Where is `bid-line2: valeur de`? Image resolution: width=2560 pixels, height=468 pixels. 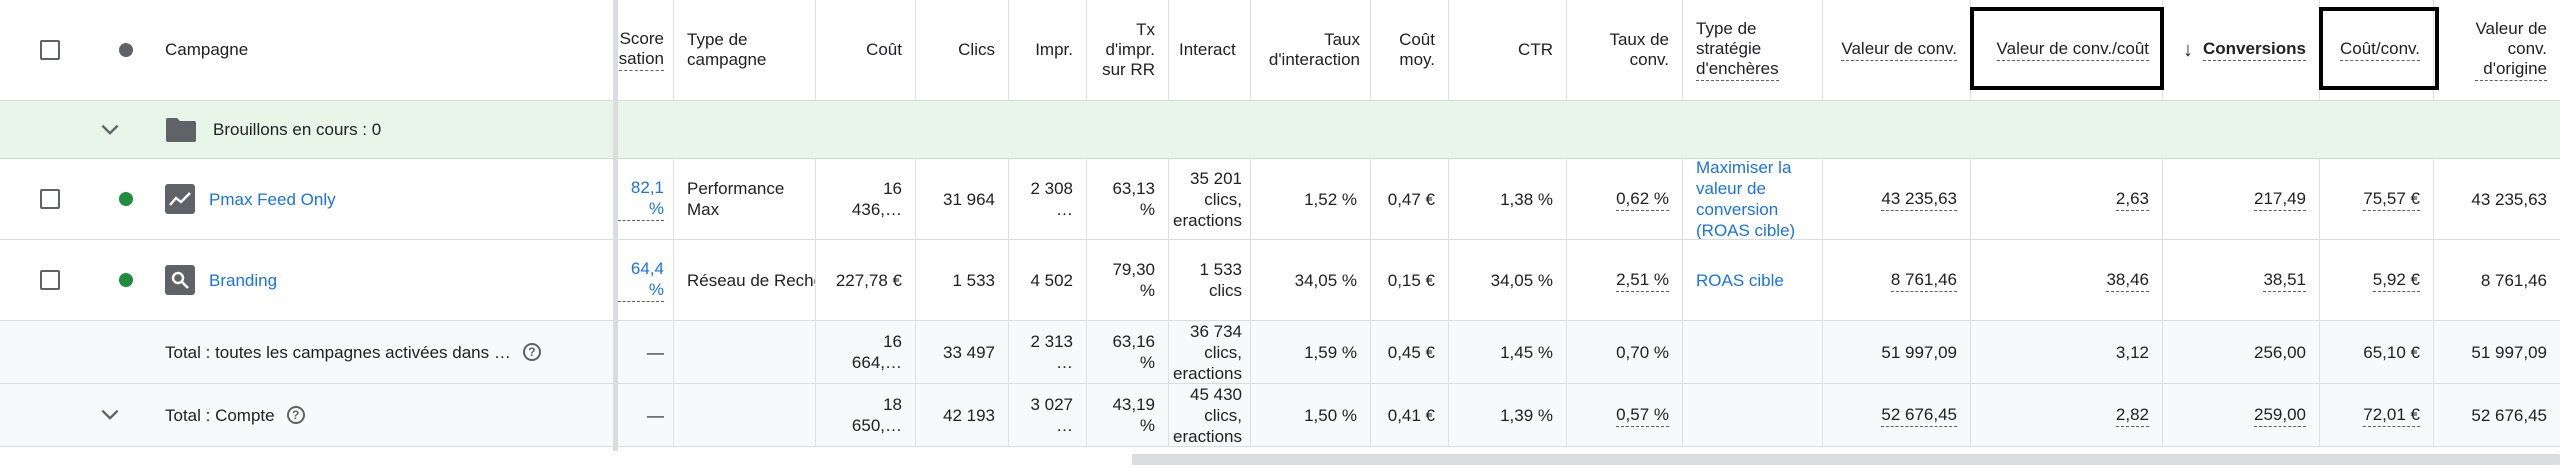 bid-line2: valeur de is located at coordinates (1731, 188).